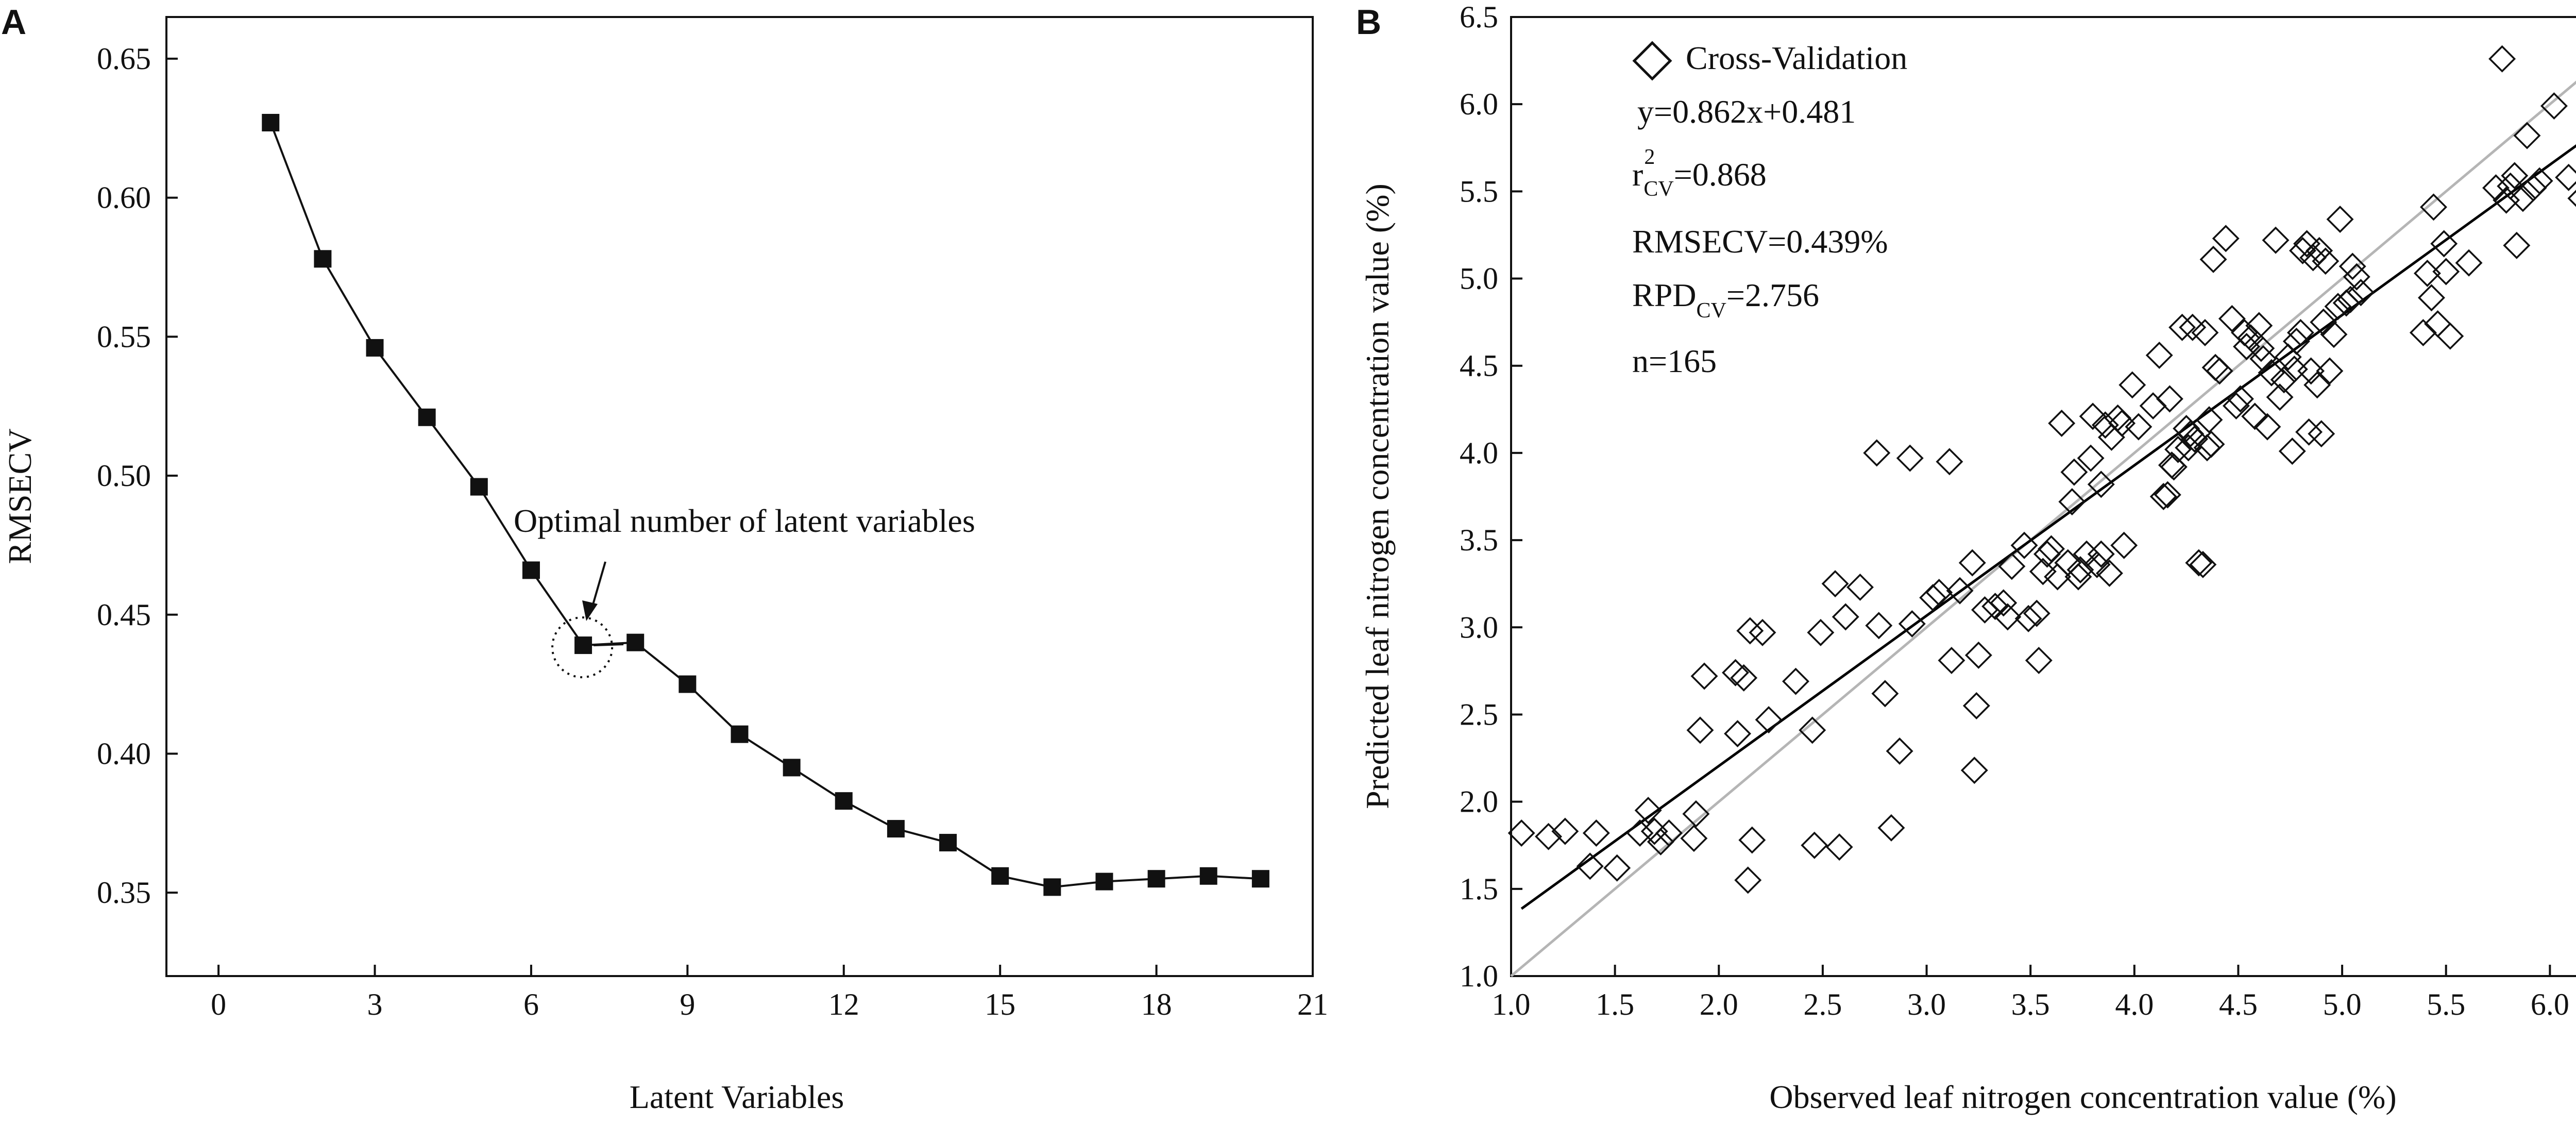 This screenshot has height=1125, width=2576. Describe the element at coordinates (843, 1004) in the screenshot. I see `a-x-tick-label: 12` at that location.